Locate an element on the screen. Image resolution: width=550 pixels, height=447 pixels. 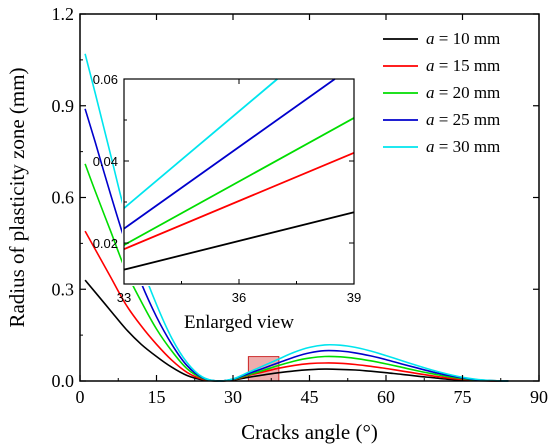
x-tick-label: 30 is located at coordinates (233, 397).